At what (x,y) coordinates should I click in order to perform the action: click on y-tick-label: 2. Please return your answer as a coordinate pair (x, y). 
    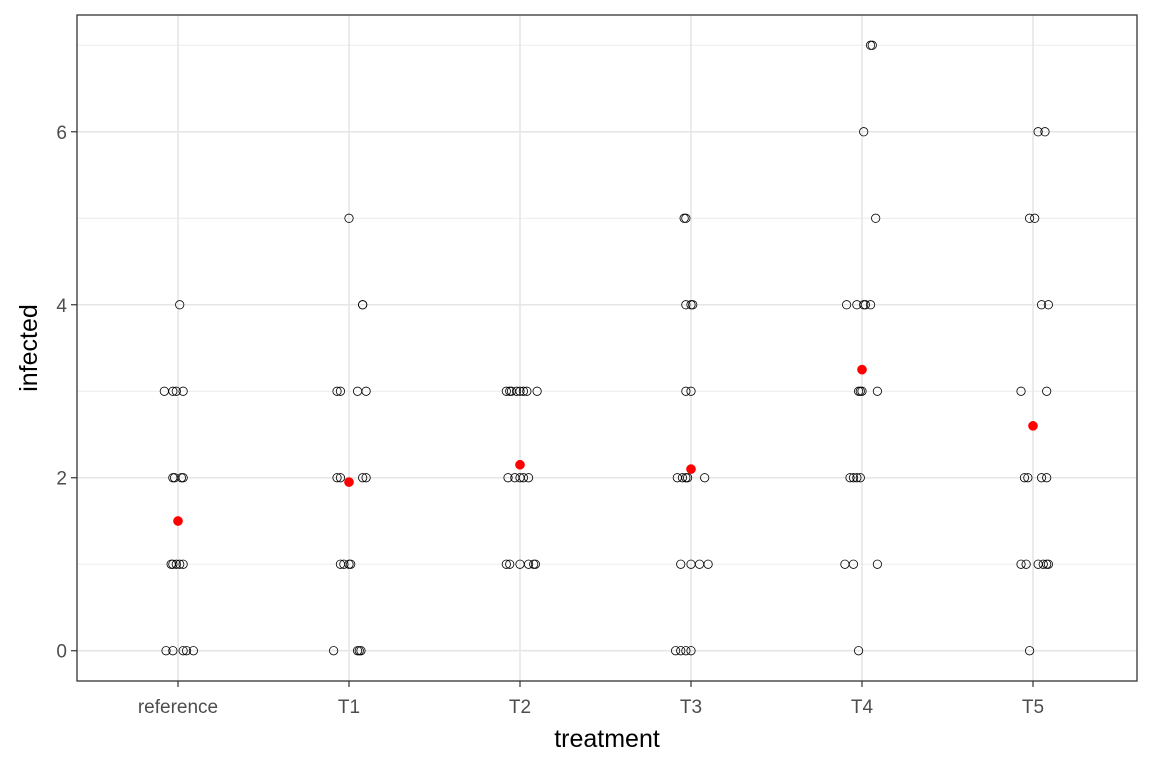
    Looking at the image, I should click on (61, 479).